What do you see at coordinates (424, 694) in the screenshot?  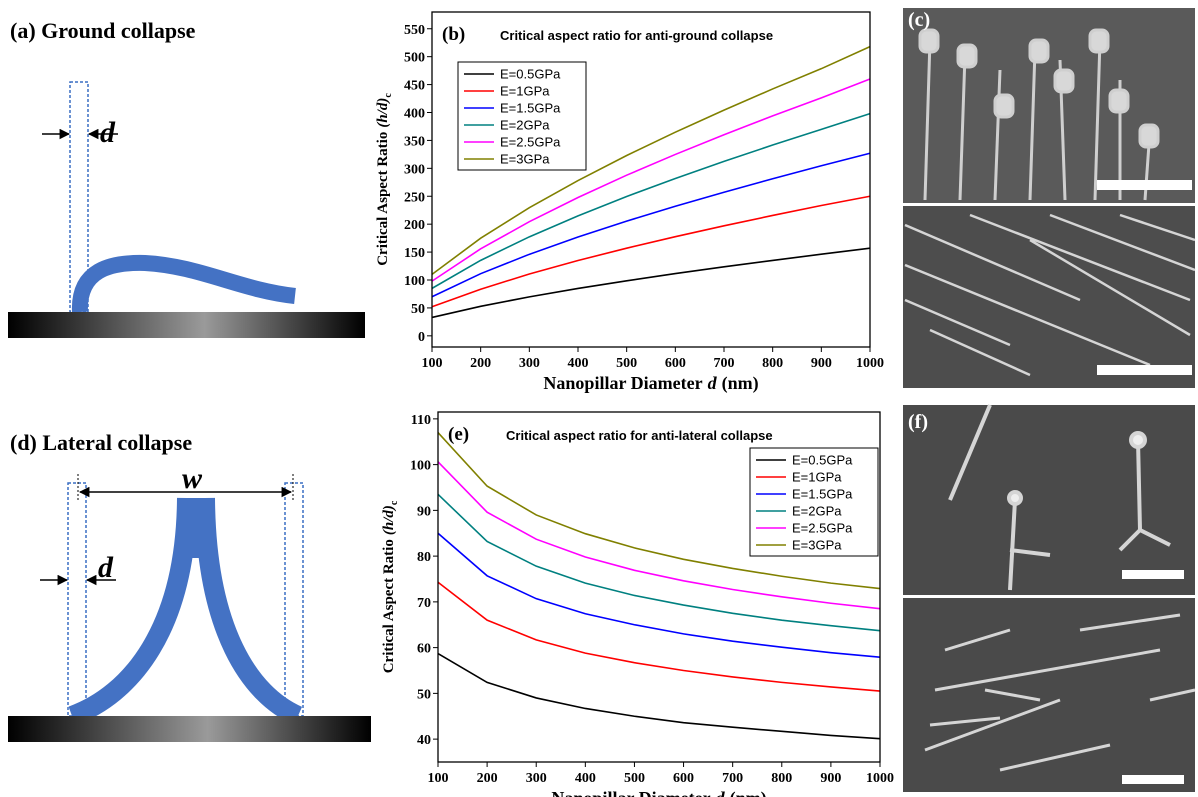 I see `y-tick-label: 50` at bounding box center [424, 694].